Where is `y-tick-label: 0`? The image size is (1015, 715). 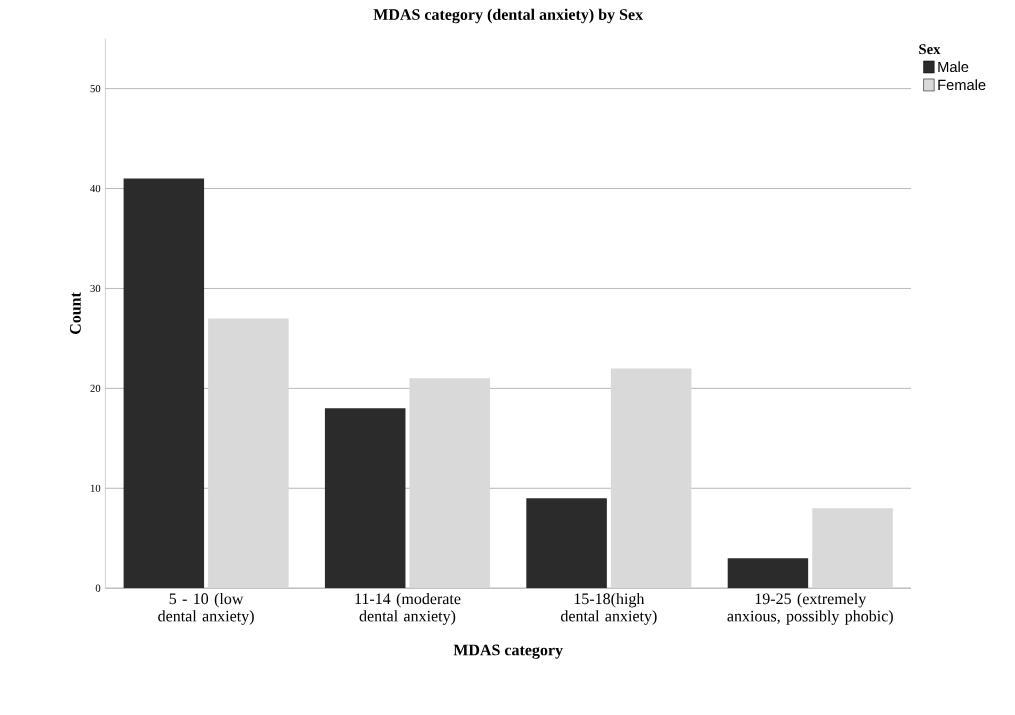
y-tick-label: 0 is located at coordinates (98, 588).